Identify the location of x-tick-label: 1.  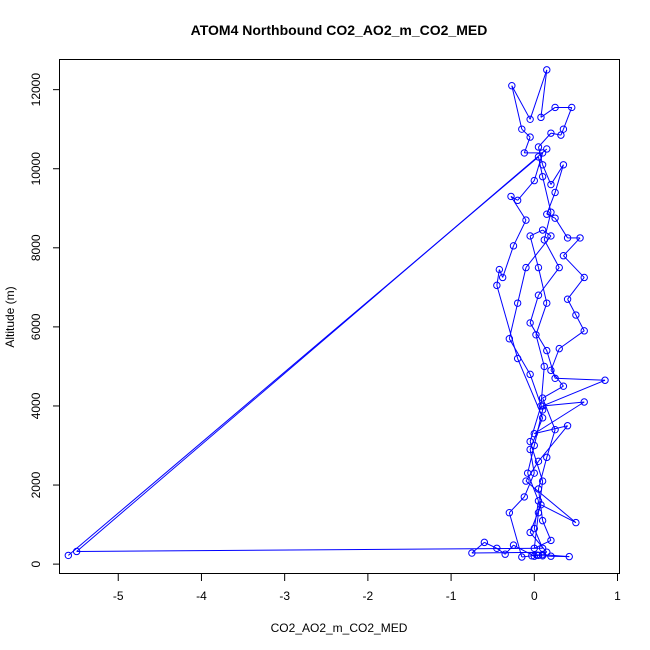
(617, 596).